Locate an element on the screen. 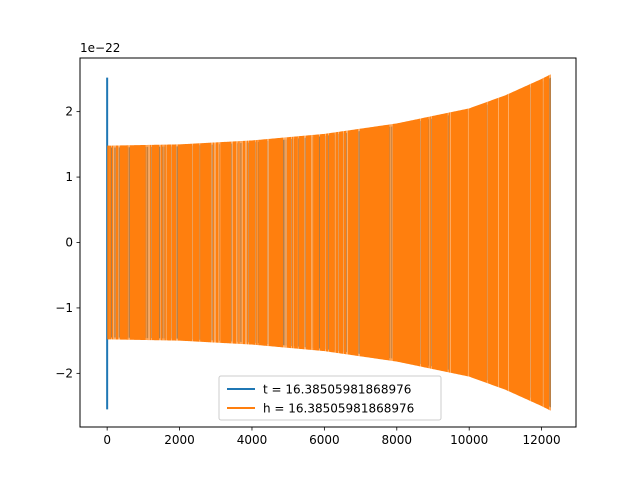 This screenshot has width=640, height=480. y-tick-label: 2 is located at coordinates (69, 112).